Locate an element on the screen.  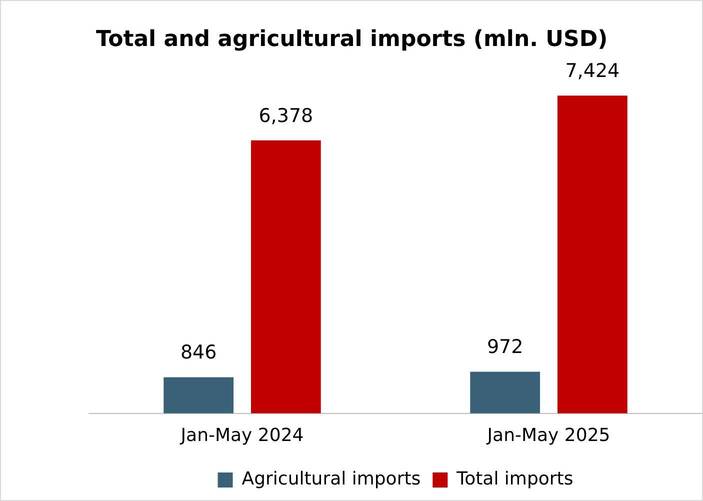
data-label: 7,424 is located at coordinates (592, 71).